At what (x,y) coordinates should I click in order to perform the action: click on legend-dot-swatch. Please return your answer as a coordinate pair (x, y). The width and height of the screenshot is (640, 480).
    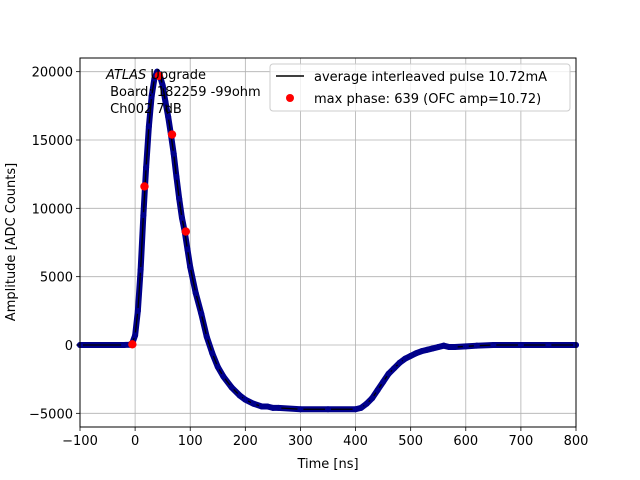
    Looking at the image, I should click on (290, 98).